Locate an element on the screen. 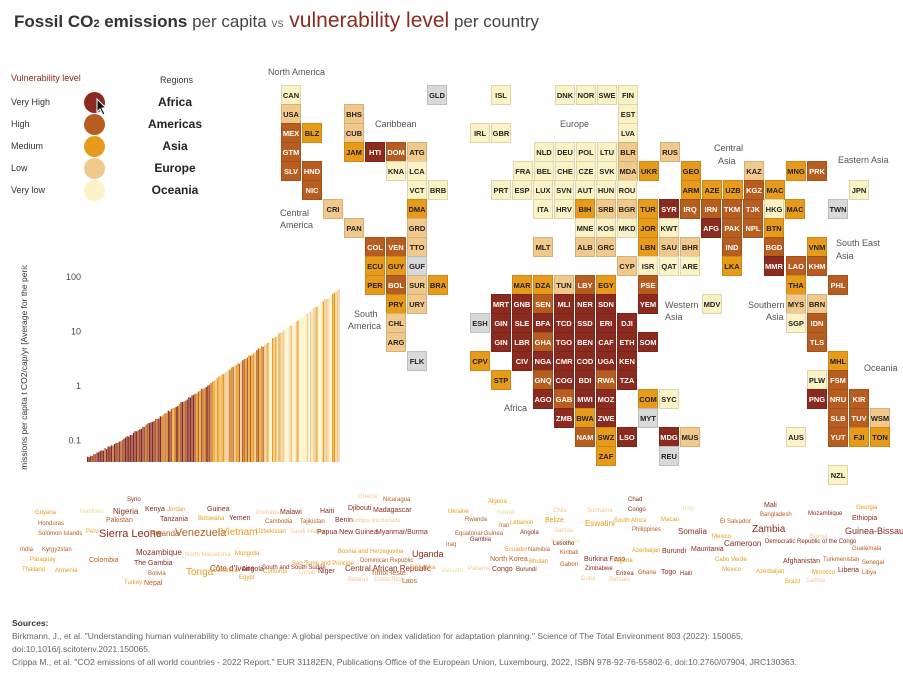 Image resolution: width=903 pixels, height=677 pixels. country-tile: EGY is located at coordinates (606, 285).